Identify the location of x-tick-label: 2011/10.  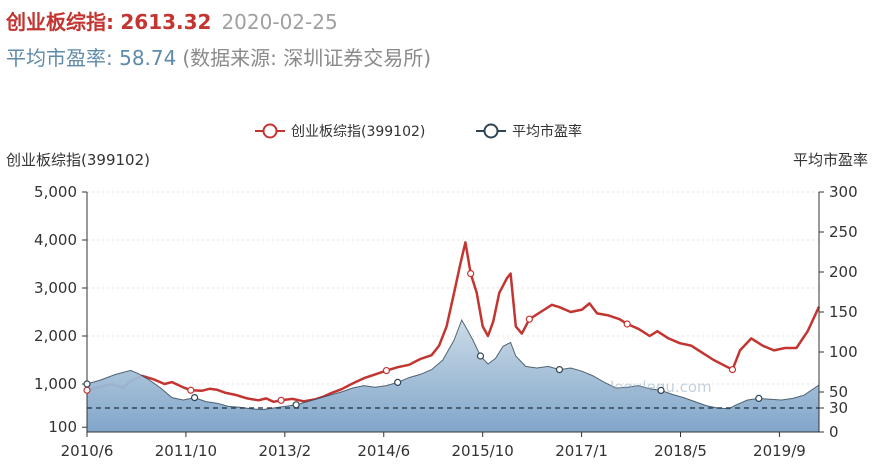
(186, 451).